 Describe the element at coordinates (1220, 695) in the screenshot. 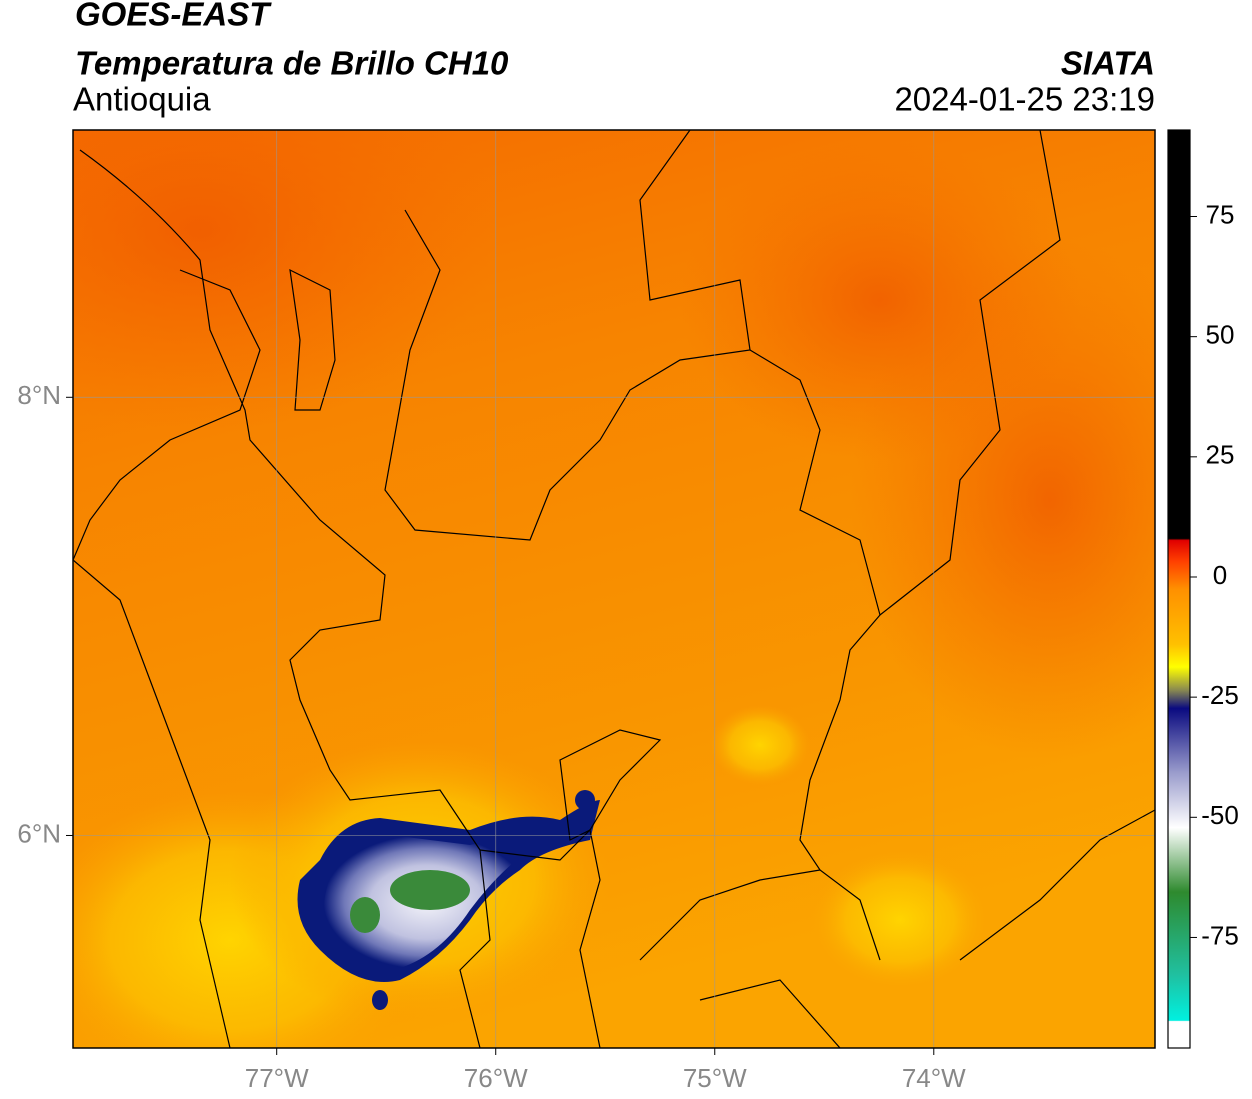

I see `colorbar-tick-label: -25` at that location.